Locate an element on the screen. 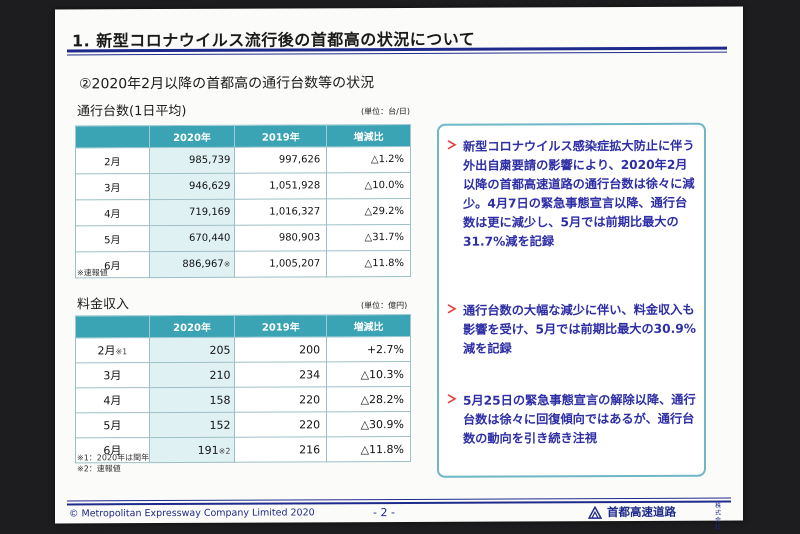 The height and width of the screenshot is (534, 800). value-2019-cell: 997,626 is located at coordinates (280, 160).